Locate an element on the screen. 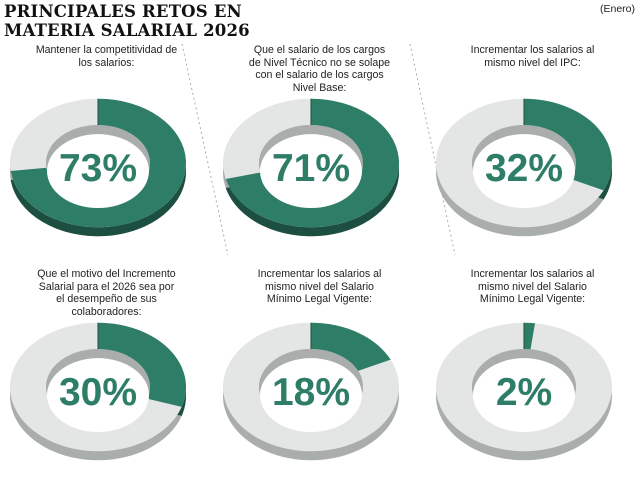 Image resolution: width=640 pixels, height=494 pixels. donut-chart: 71% is located at coordinates (310, 167).